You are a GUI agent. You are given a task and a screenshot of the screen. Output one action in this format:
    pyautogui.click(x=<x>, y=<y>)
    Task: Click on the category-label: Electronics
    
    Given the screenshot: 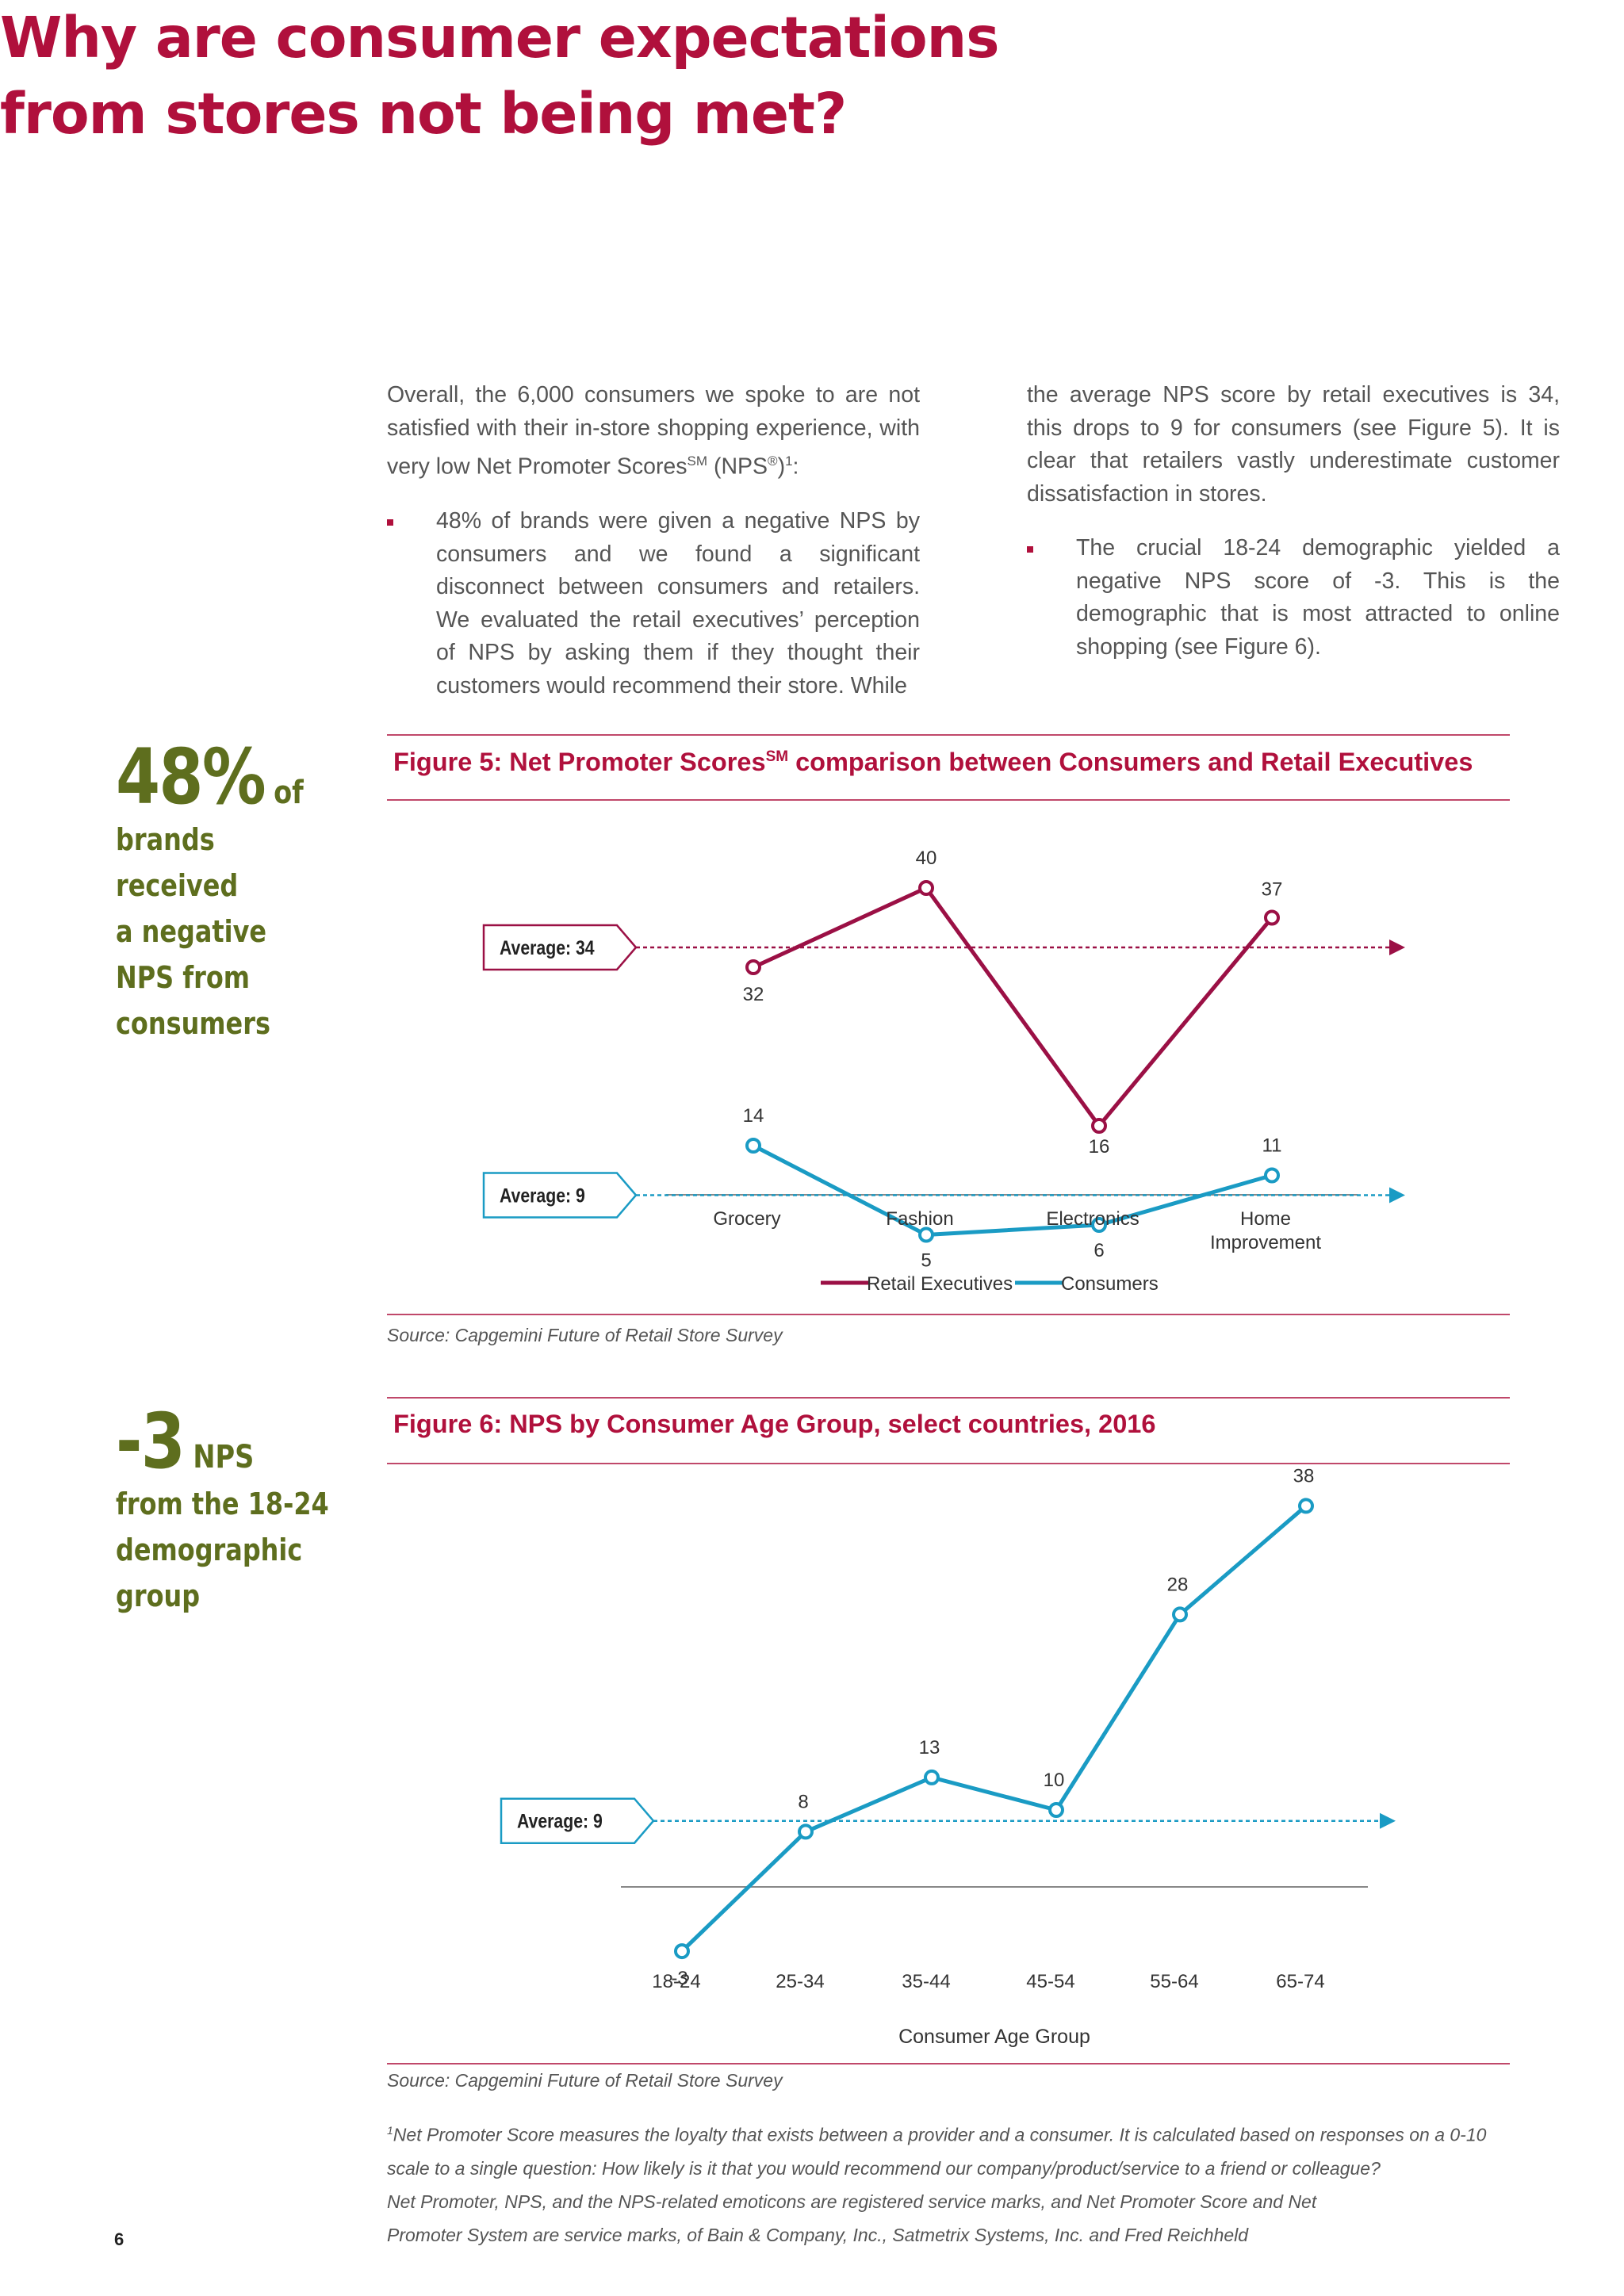 What is the action you would take?
    pyautogui.click(x=1092, y=1219)
    